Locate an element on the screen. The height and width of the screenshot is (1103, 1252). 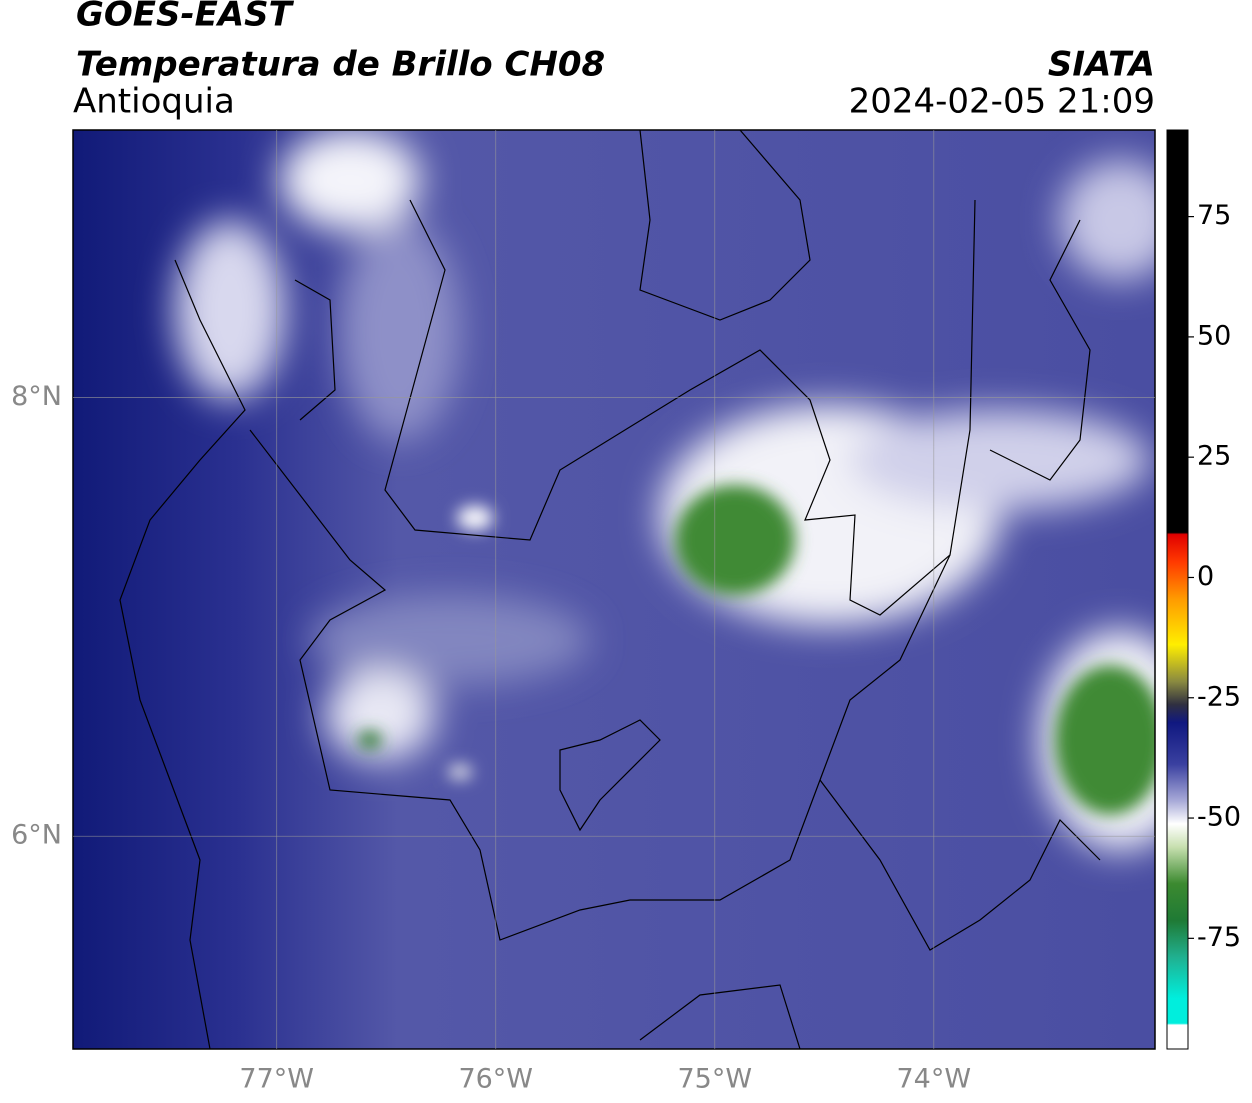
region: Antioquia is located at coordinates (154, 102).